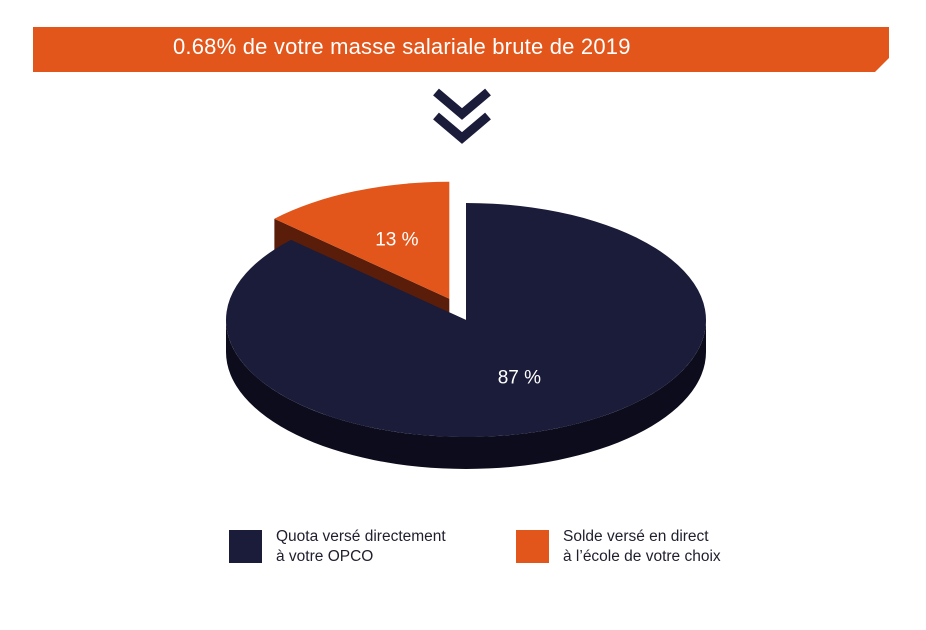 This screenshot has height=630, width=926. Describe the element at coordinates (532, 546) in the screenshot. I see `legend-swatch-solde` at that location.